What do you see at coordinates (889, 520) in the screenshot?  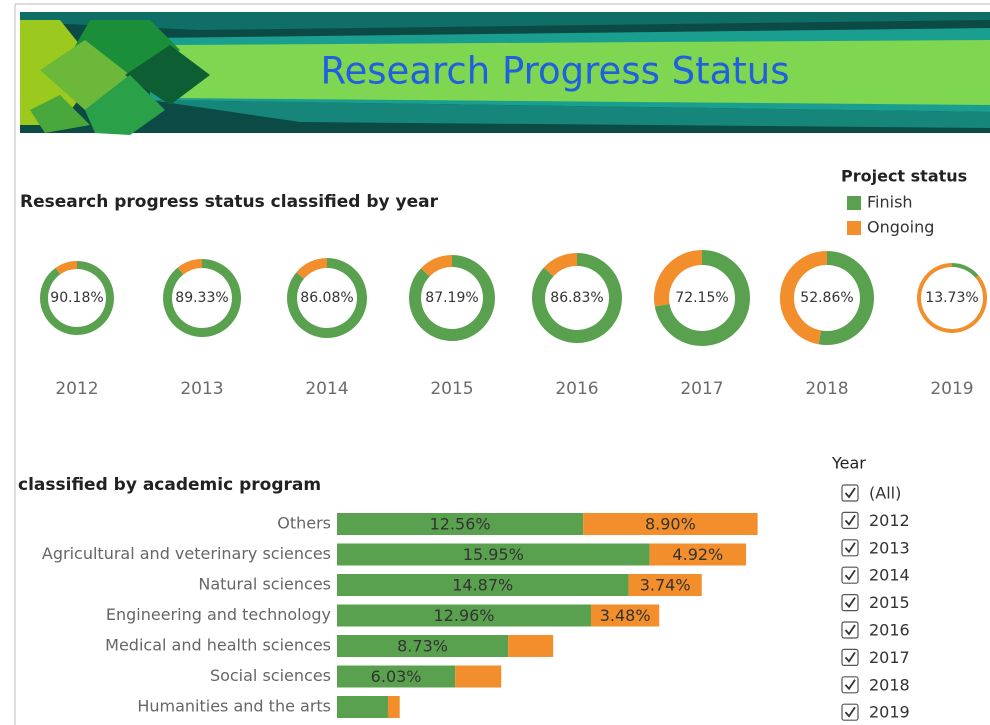 I see `filter-option: 2012` at bounding box center [889, 520].